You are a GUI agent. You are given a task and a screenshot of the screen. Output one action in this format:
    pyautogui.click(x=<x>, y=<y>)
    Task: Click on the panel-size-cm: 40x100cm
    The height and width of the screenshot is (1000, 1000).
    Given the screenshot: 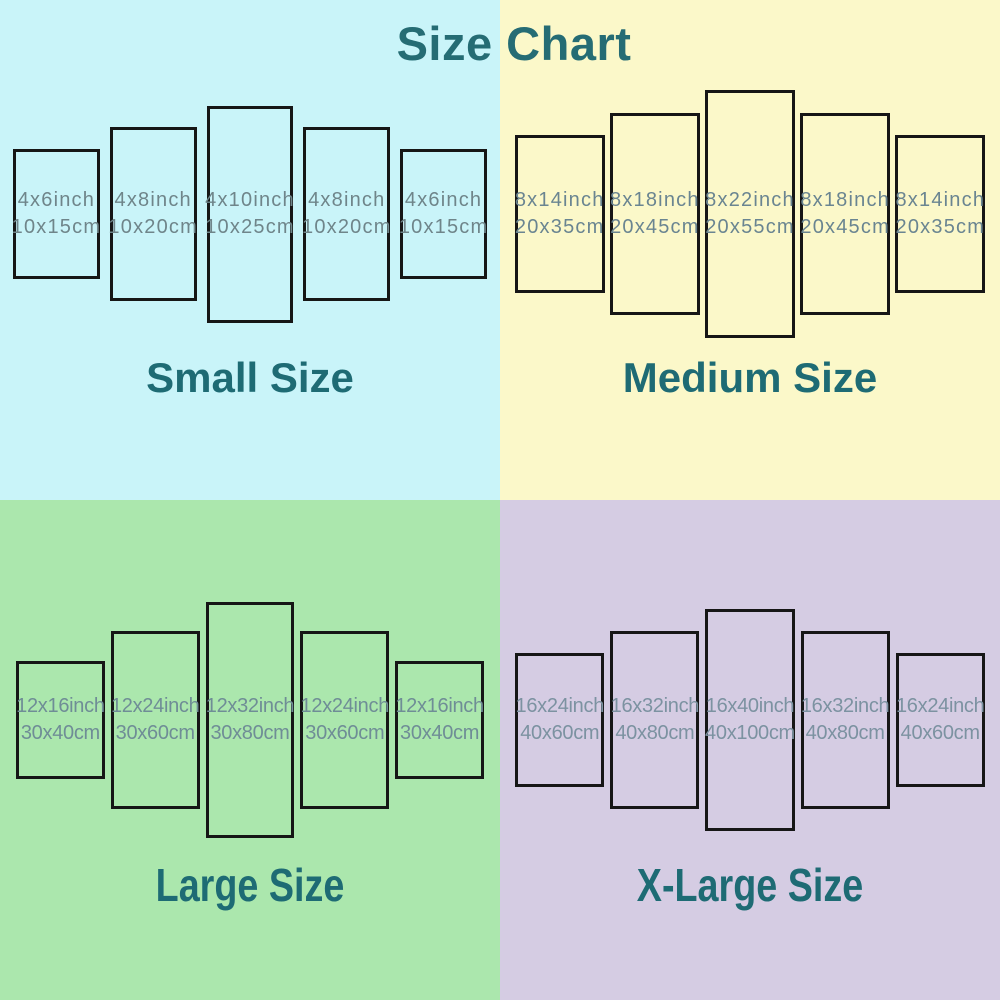 What is the action you would take?
    pyautogui.click(x=750, y=732)
    